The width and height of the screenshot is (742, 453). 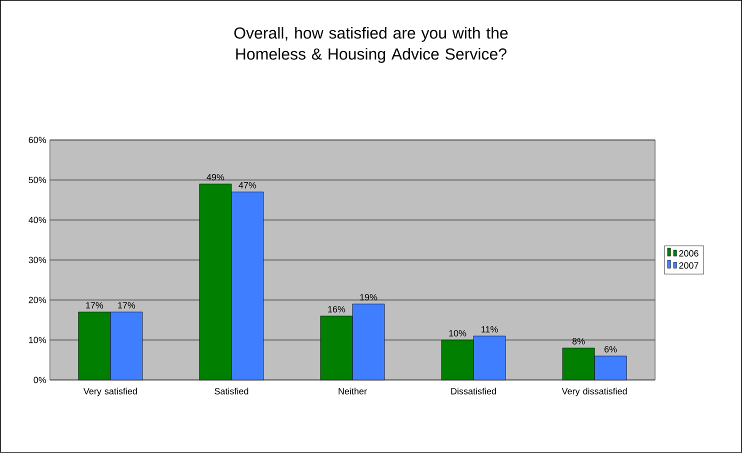 What do you see at coordinates (473, 391) in the screenshot?
I see `x-tick-label: Dissatisfied` at bounding box center [473, 391].